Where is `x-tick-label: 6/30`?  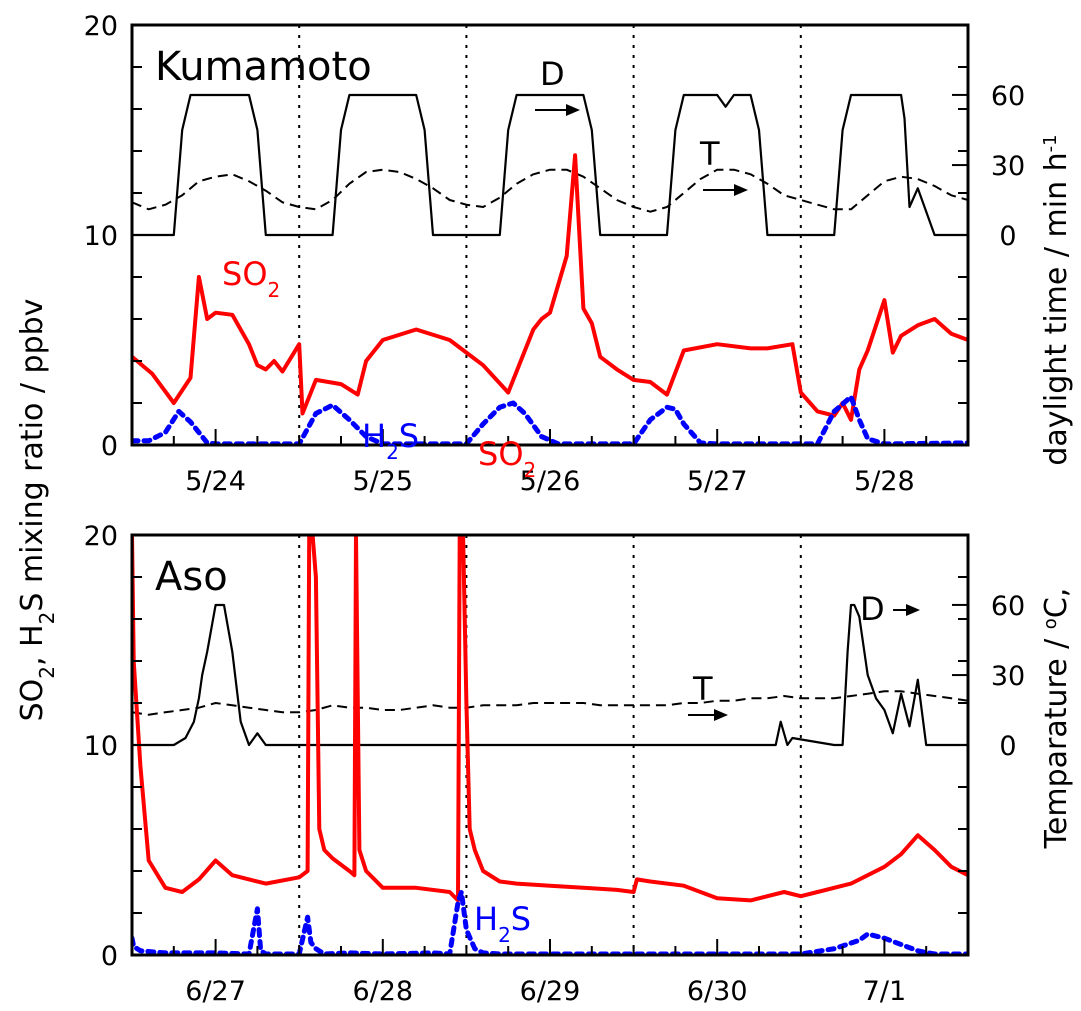
x-tick-label: 6/30 is located at coordinates (717, 991).